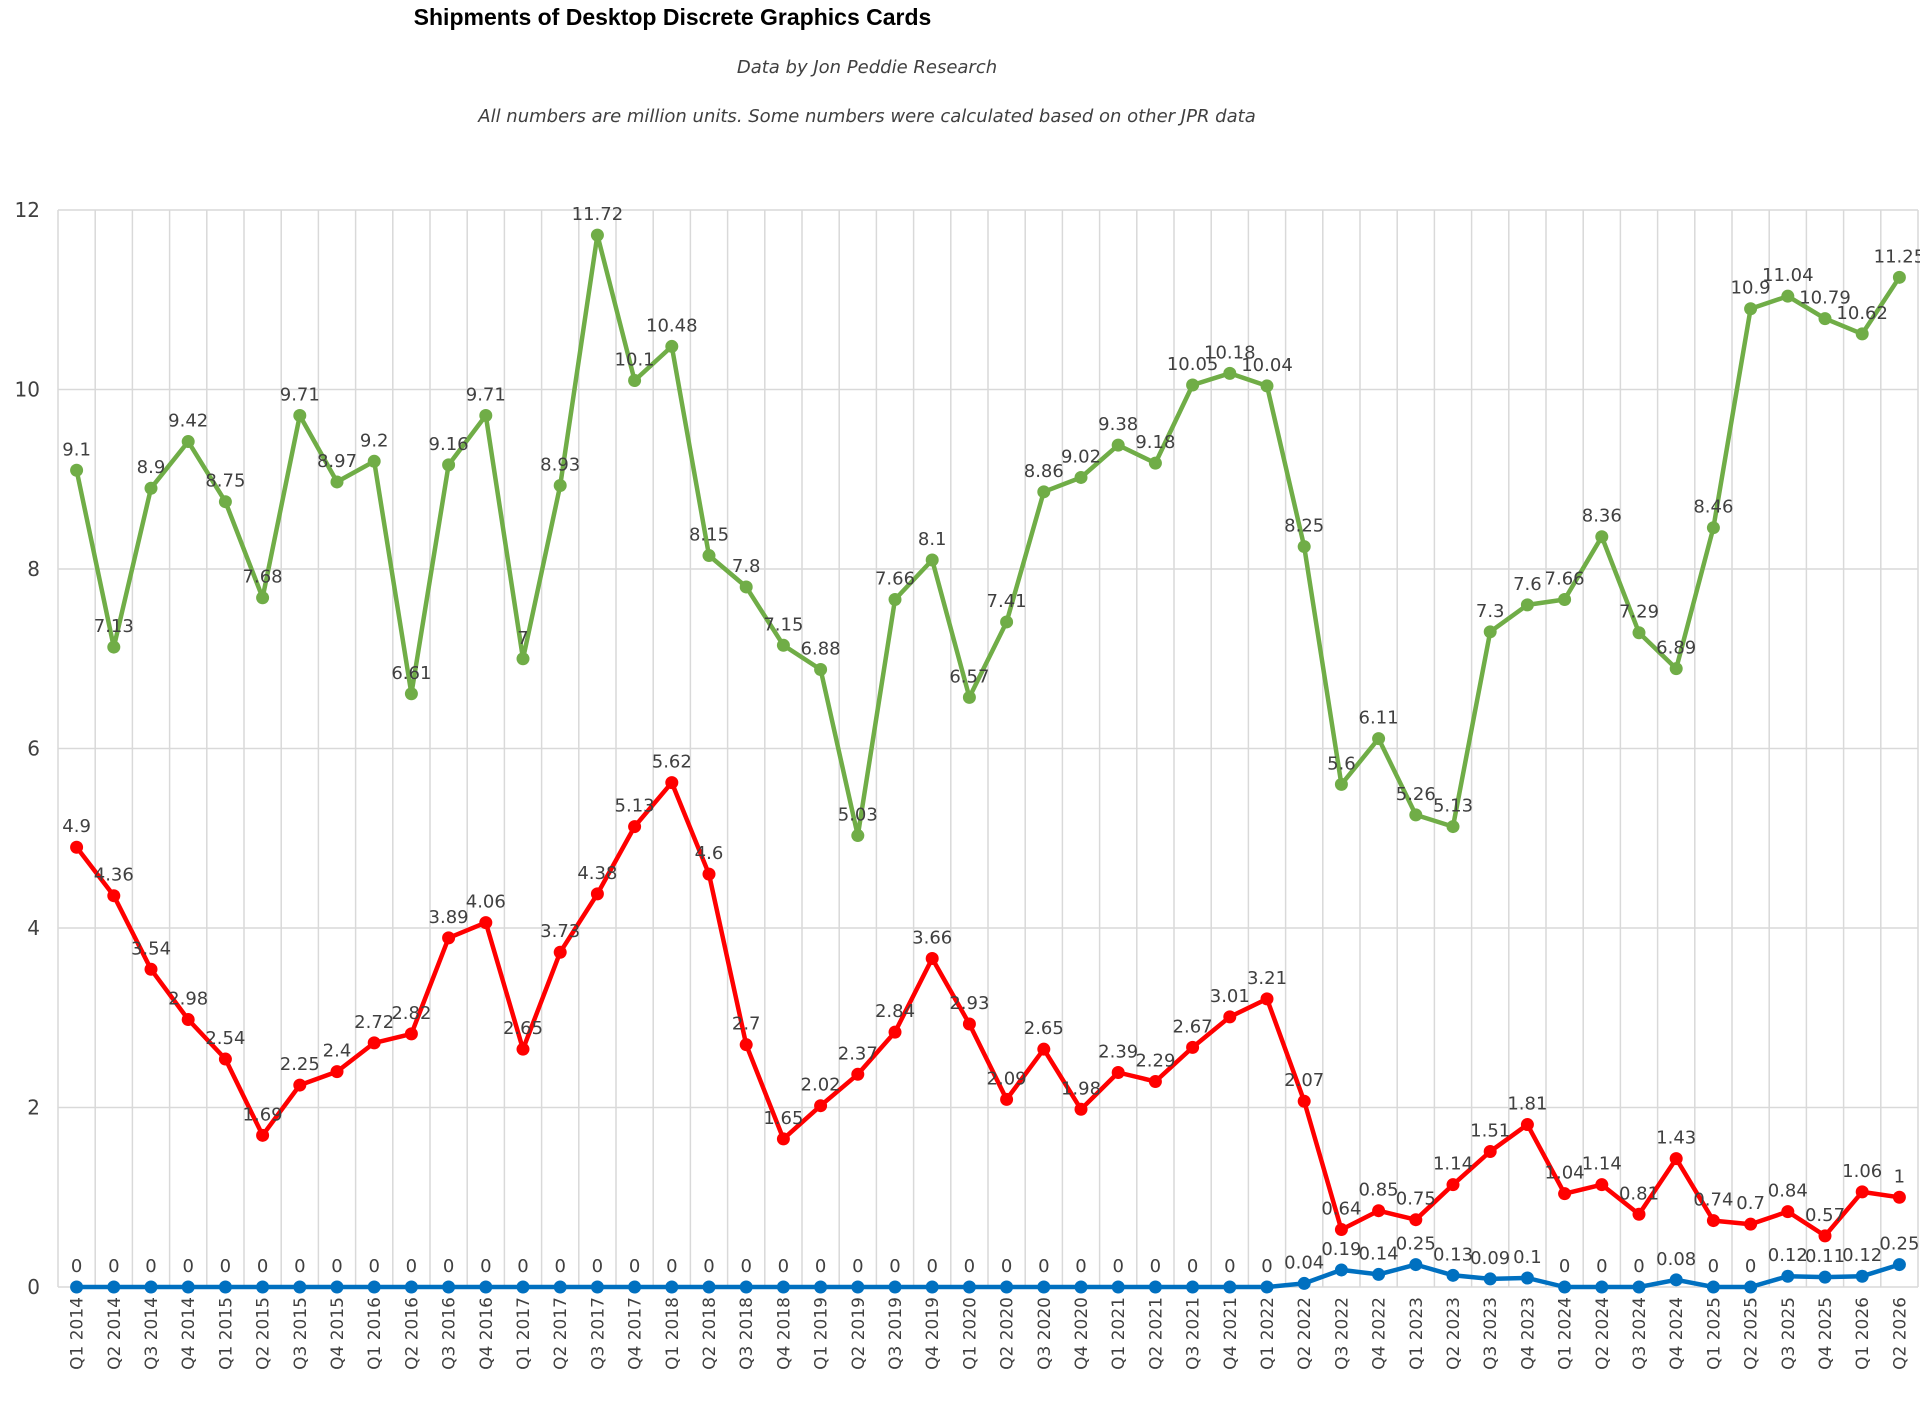 The width and height of the screenshot is (1920, 1412). What do you see at coordinates (672, 325) in the screenshot?
I see `data-label: 10.48` at bounding box center [672, 325].